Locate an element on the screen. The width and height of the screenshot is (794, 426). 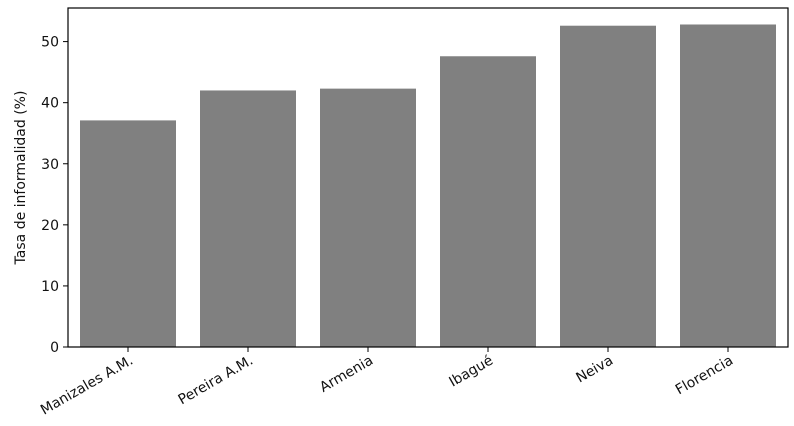
y-tick-label: 50 is located at coordinates (50, 43).